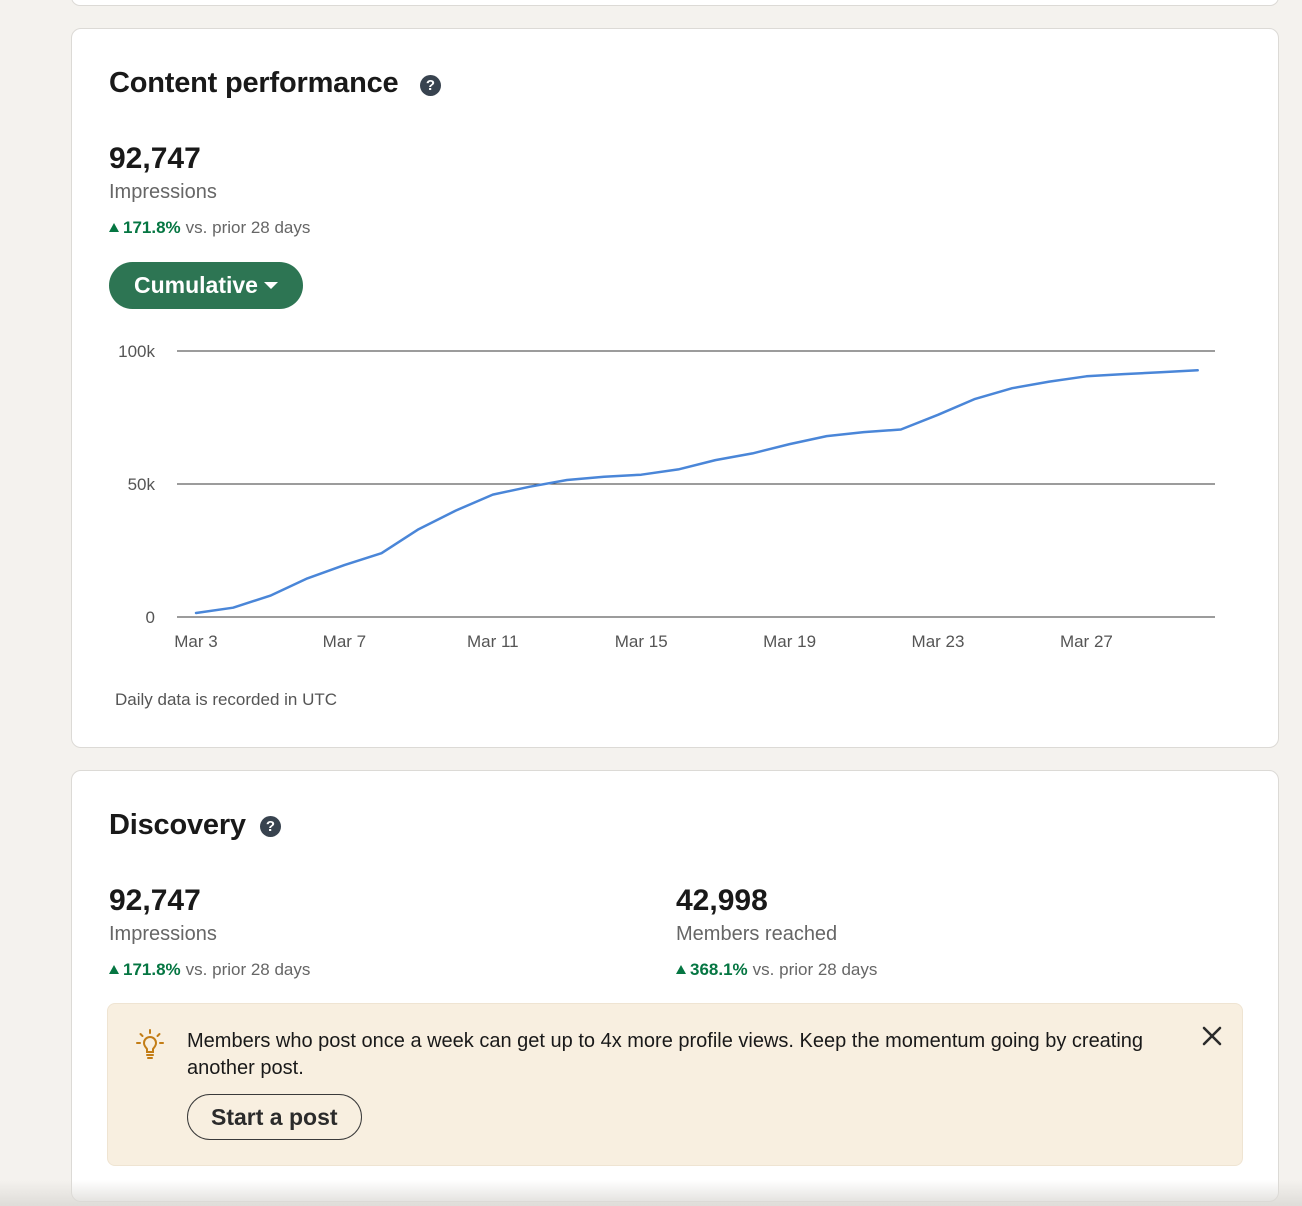 This screenshot has height=1206, width=1302. Describe the element at coordinates (719, 969) in the screenshot. I see `delta-percent: 368.1%` at that location.